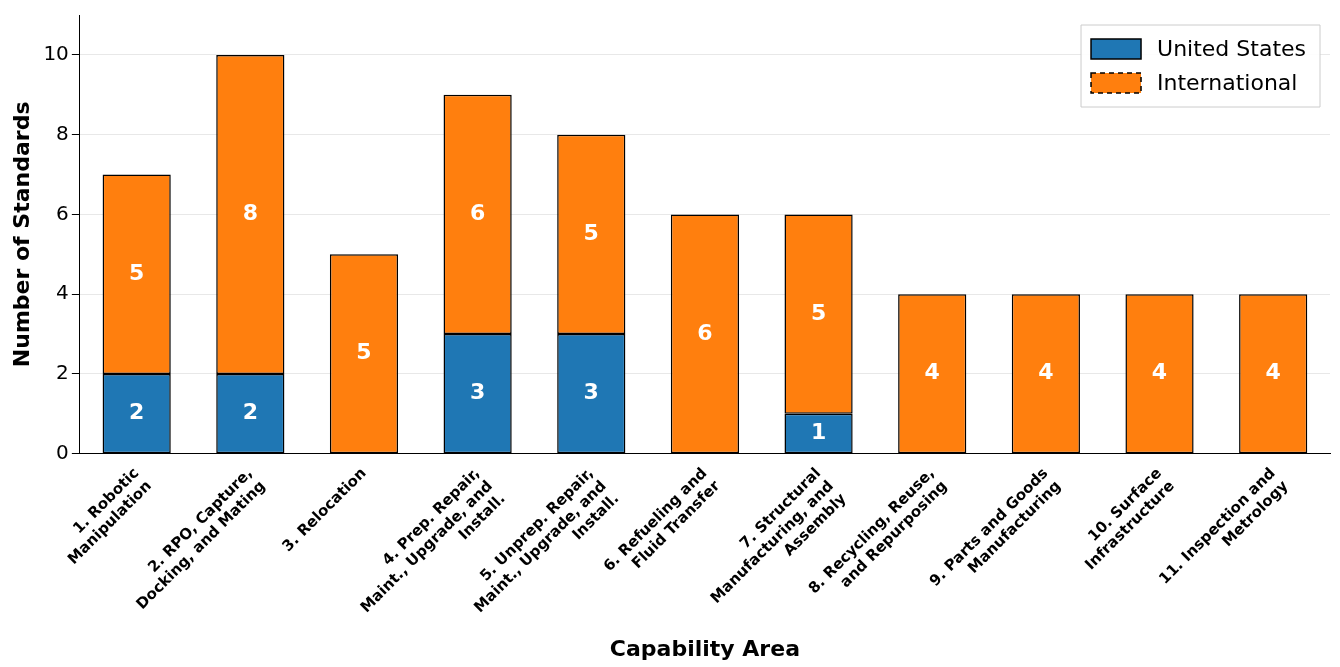  I want to click on y-tick-label: 8, so click(62, 132).